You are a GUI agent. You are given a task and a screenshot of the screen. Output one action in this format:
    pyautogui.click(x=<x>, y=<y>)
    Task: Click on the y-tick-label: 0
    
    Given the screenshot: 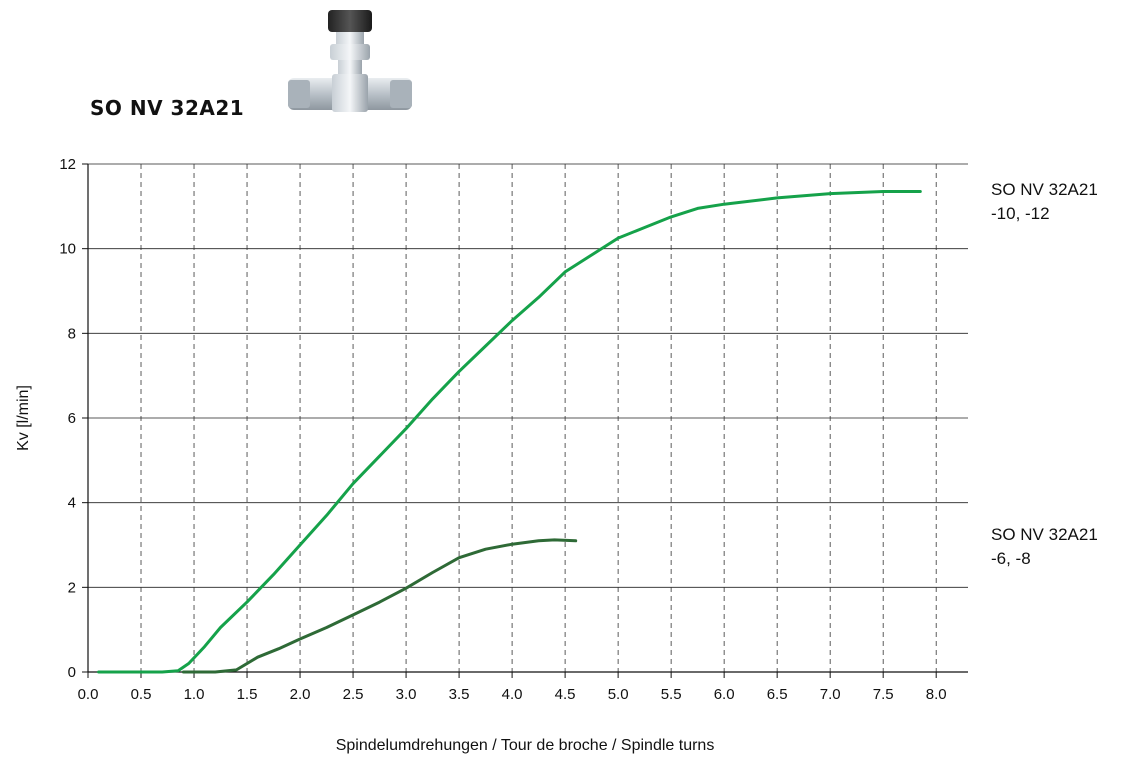 What is the action you would take?
    pyautogui.click(x=72, y=672)
    